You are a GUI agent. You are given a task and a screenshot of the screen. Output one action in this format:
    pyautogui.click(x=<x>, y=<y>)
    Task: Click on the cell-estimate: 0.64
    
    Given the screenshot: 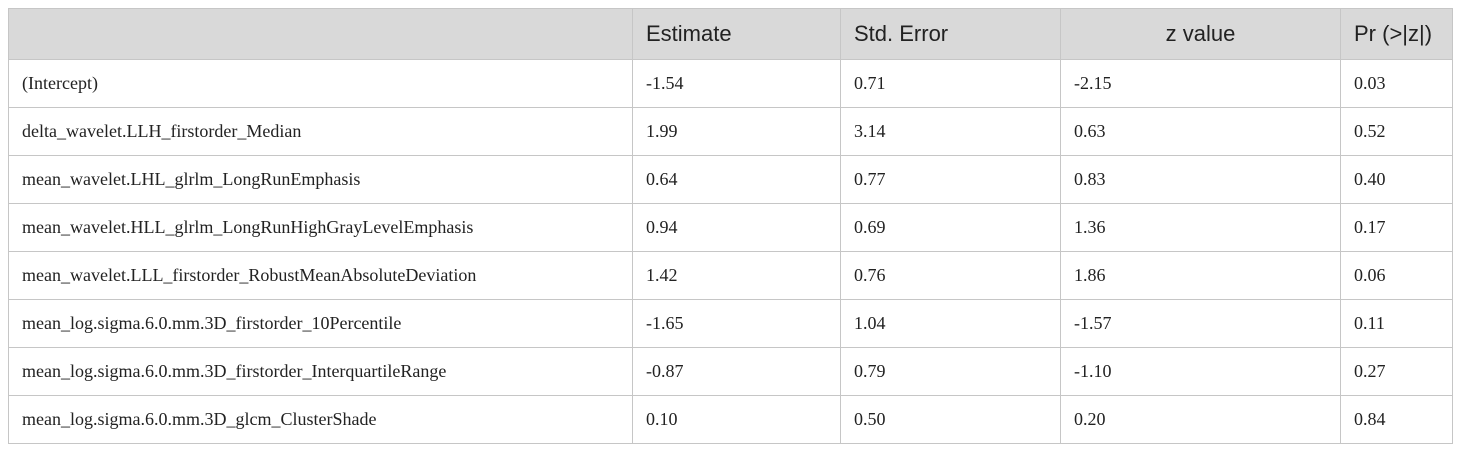 What is the action you would take?
    pyautogui.click(x=736, y=179)
    